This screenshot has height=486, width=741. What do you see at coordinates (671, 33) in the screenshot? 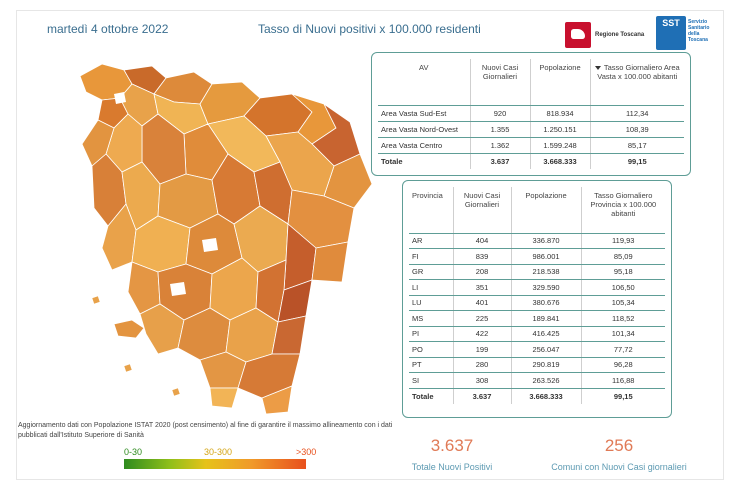
I see `sst-badge: SST` at bounding box center [671, 33].